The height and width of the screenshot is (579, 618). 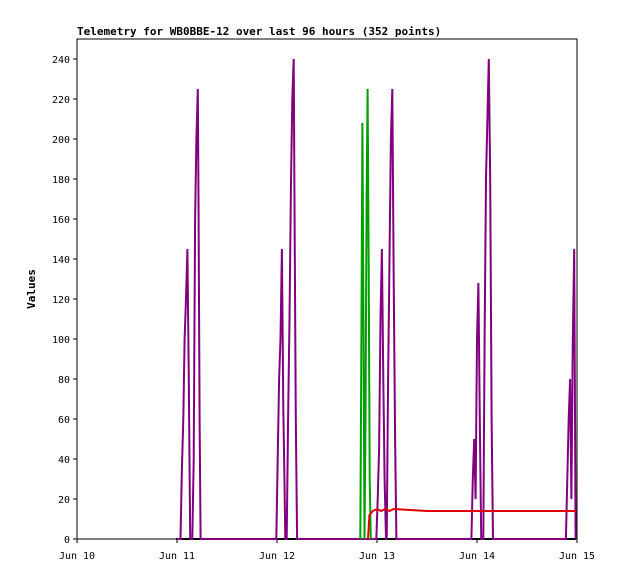 What do you see at coordinates (64, 380) in the screenshot?
I see `y-tick-label: 80` at bounding box center [64, 380].